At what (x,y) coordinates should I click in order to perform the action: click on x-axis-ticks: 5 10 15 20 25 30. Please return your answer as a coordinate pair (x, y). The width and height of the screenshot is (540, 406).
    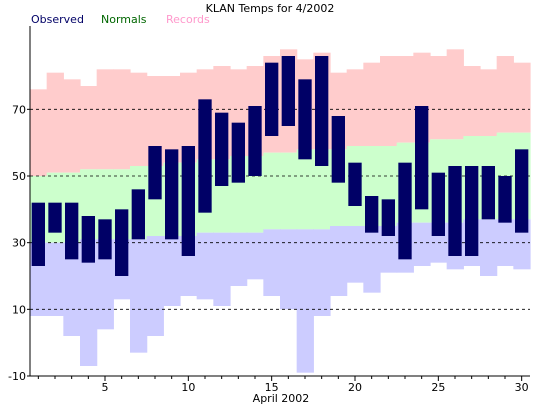
    Looking at the image, I should click on (283, 385).